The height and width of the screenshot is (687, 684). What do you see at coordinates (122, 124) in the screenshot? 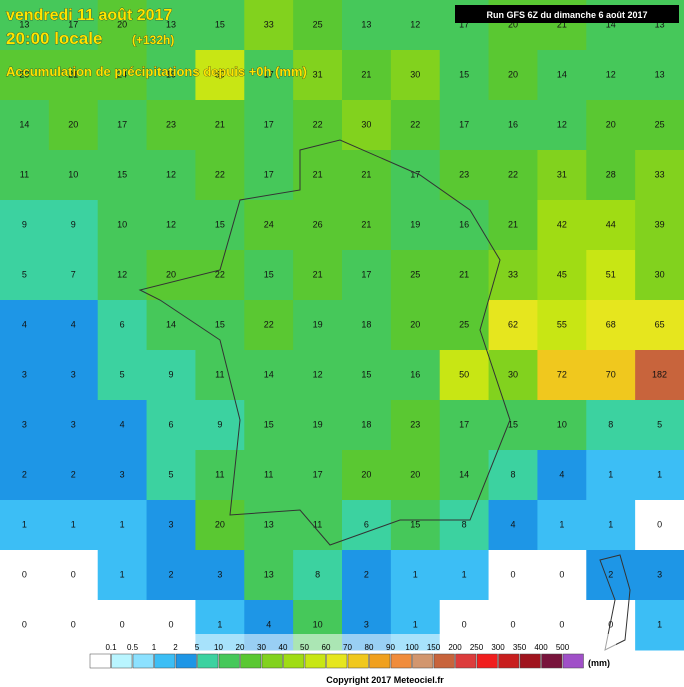
I see `precip-value: 17` at bounding box center [122, 124].